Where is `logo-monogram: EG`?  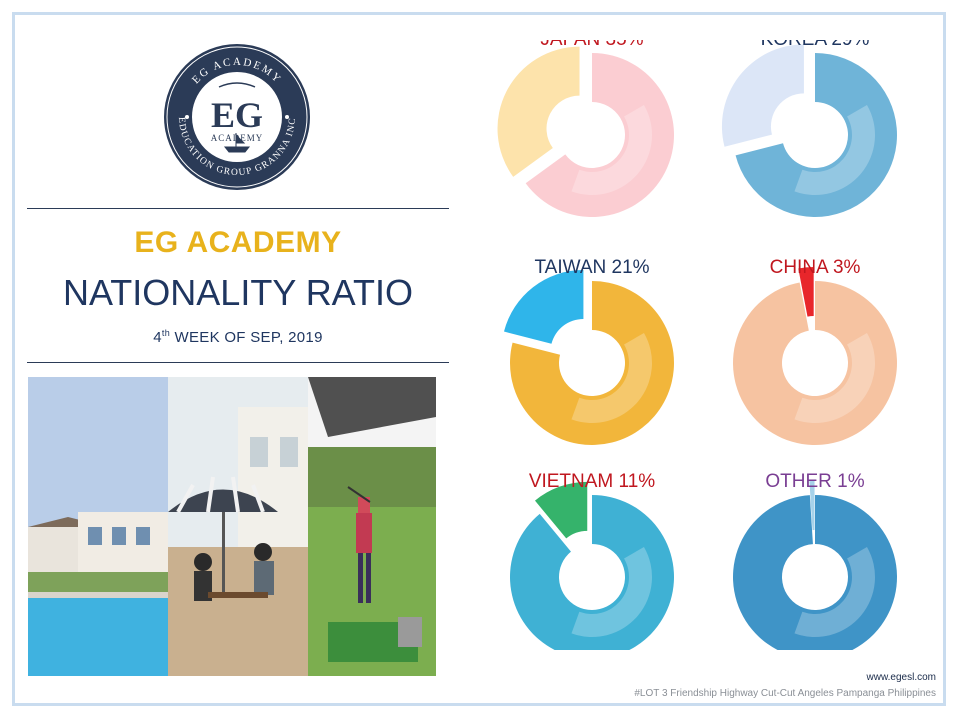 logo-monogram: EG is located at coordinates (237, 115).